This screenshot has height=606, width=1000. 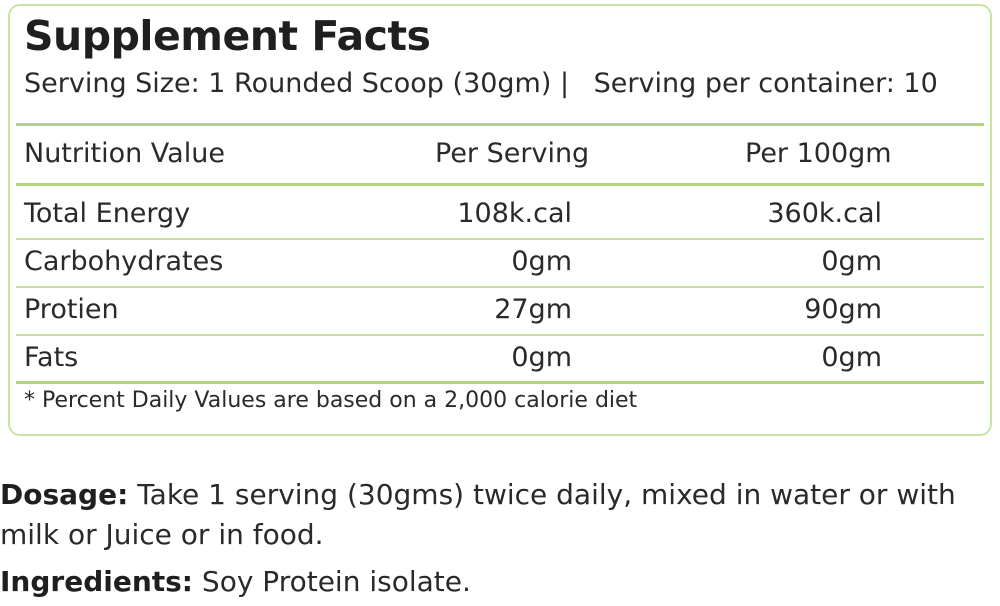 I want to click on ingredients-label: Ingredients:, so click(x=97, y=581).